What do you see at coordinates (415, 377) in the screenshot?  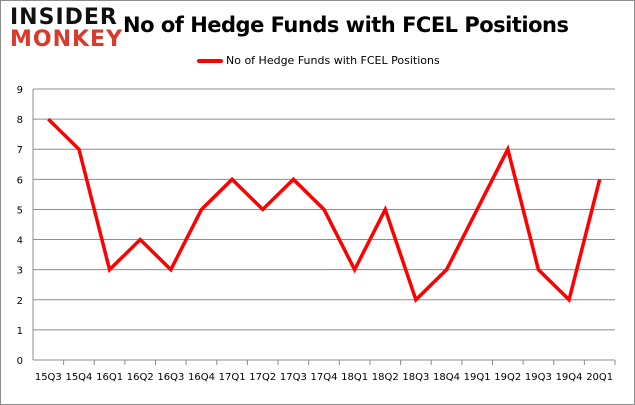 I see `x-tick-label: 18Q3` at bounding box center [415, 377].